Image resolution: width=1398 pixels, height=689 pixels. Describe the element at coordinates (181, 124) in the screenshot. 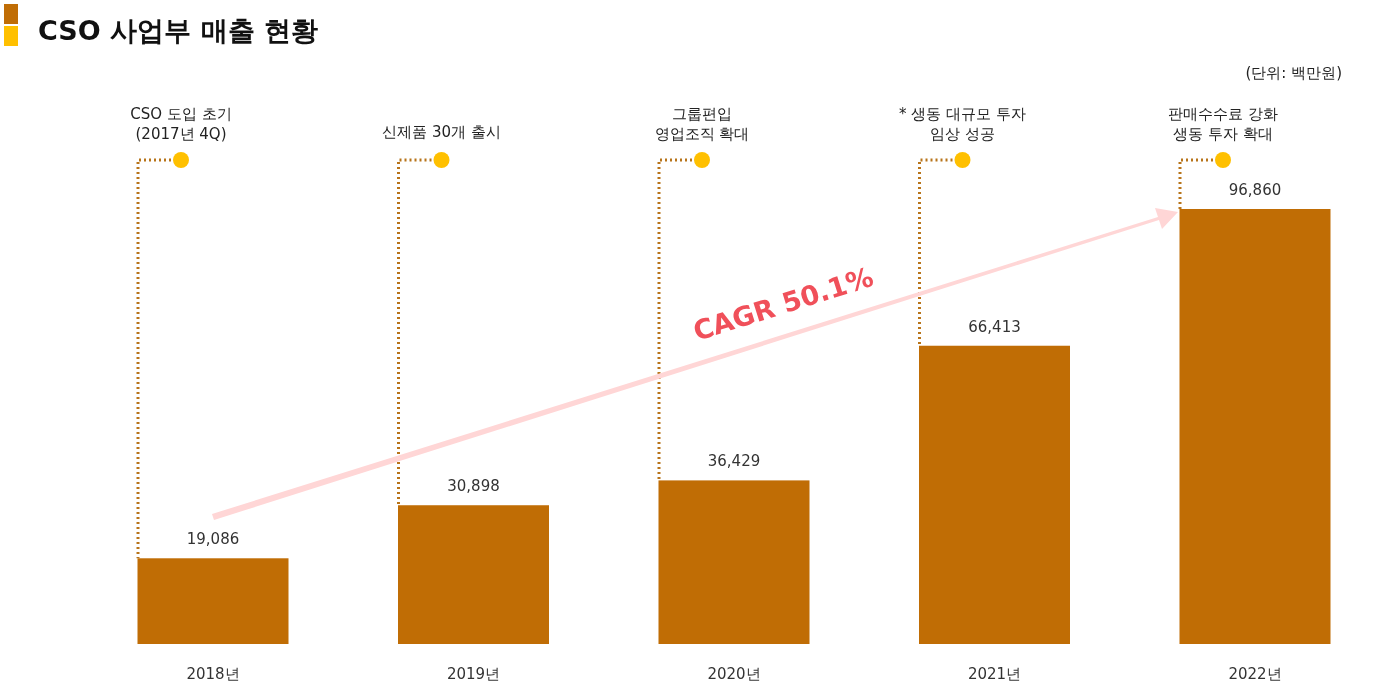

I see `text: CSO 도입 초기 (2017년 4Q)` at that location.